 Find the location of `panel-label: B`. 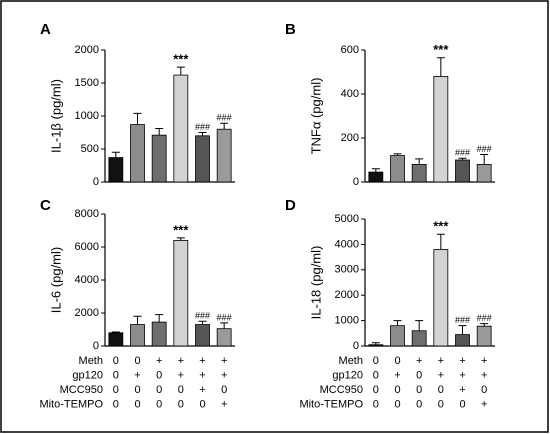

panel-label: B is located at coordinates (290, 29).